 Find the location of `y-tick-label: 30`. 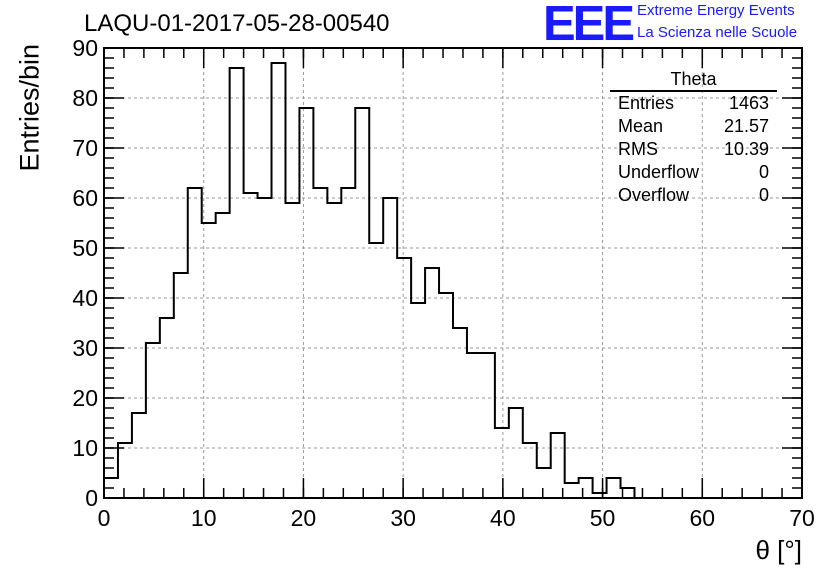

y-tick-label: 30 is located at coordinates (85, 348).